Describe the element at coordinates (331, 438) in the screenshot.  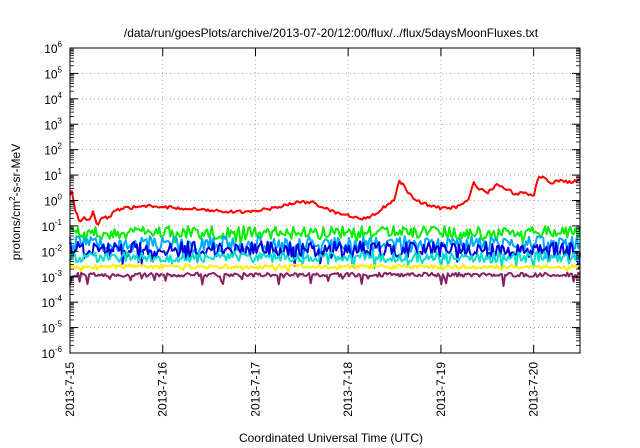
I see `x-axis-label: Coordinated Universal Time (UTC)` at that location.